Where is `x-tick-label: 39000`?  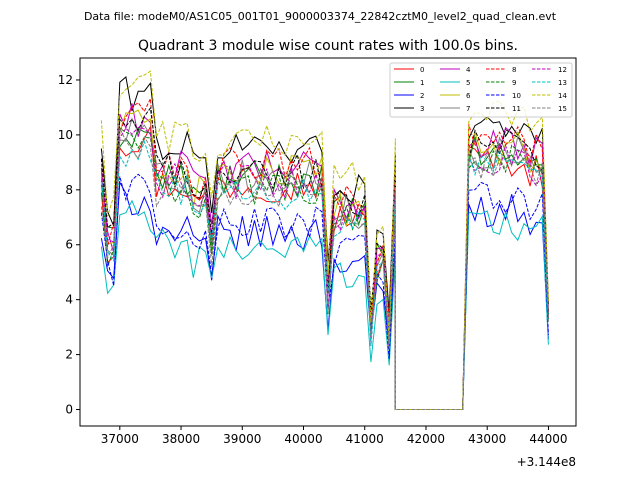
x-tick-label: 39000 is located at coordinates (242, 439).